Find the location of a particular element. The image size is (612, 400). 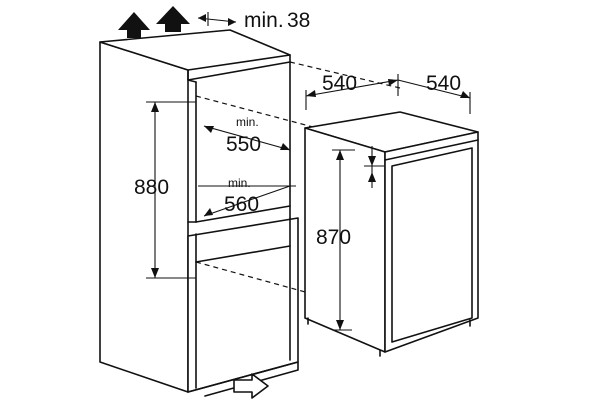

fridge-door is located at coordinates (432, 245).